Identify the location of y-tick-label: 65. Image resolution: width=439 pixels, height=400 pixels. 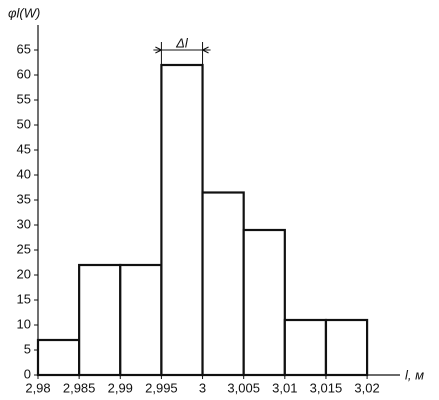
(24, 48).